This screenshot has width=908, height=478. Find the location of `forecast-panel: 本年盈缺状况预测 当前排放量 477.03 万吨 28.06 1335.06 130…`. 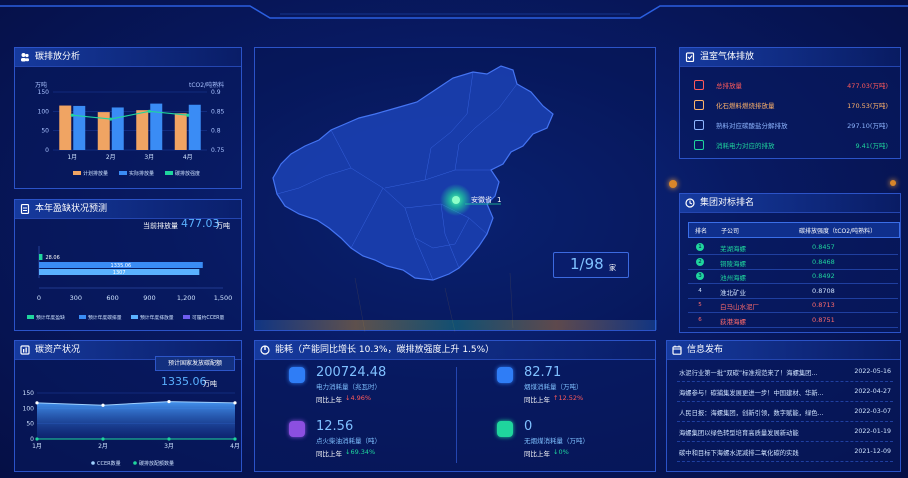

forecast-panel: 本年盈缺状况预测 当前排放量 477.03 万吨 28.06 1335.06 130… is located at coordinates (128, 265).